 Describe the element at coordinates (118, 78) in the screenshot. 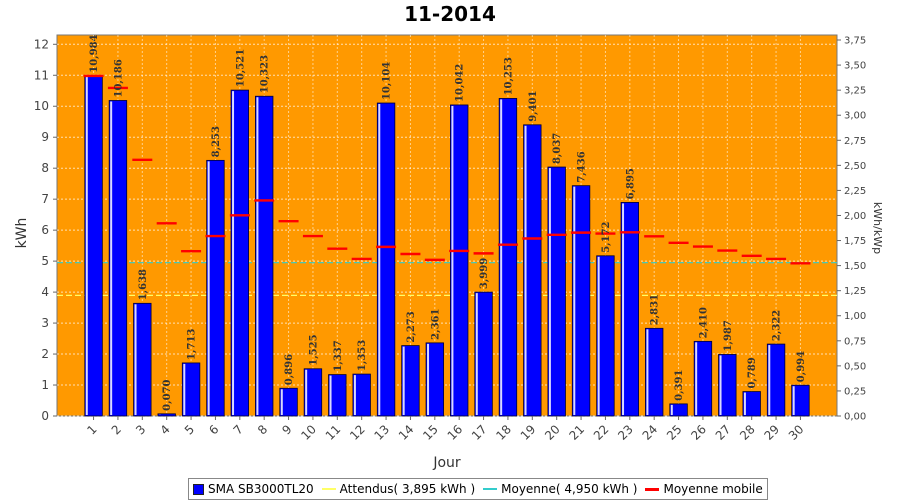

I see `data-label: 10,186` at that location.